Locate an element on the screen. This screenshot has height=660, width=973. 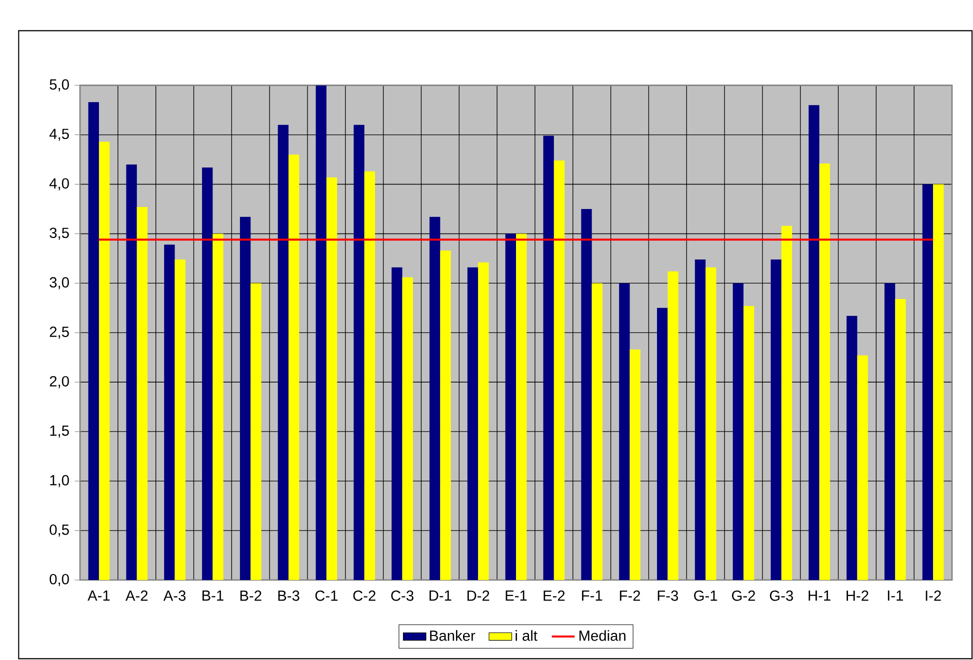
y-tick-label: 2,5 is located at coordinates (59, 332).